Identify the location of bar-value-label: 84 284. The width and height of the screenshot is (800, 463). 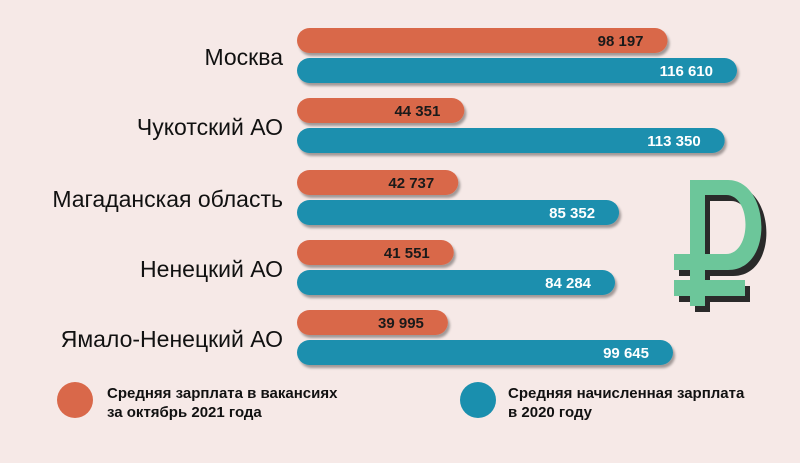
(568, 283).